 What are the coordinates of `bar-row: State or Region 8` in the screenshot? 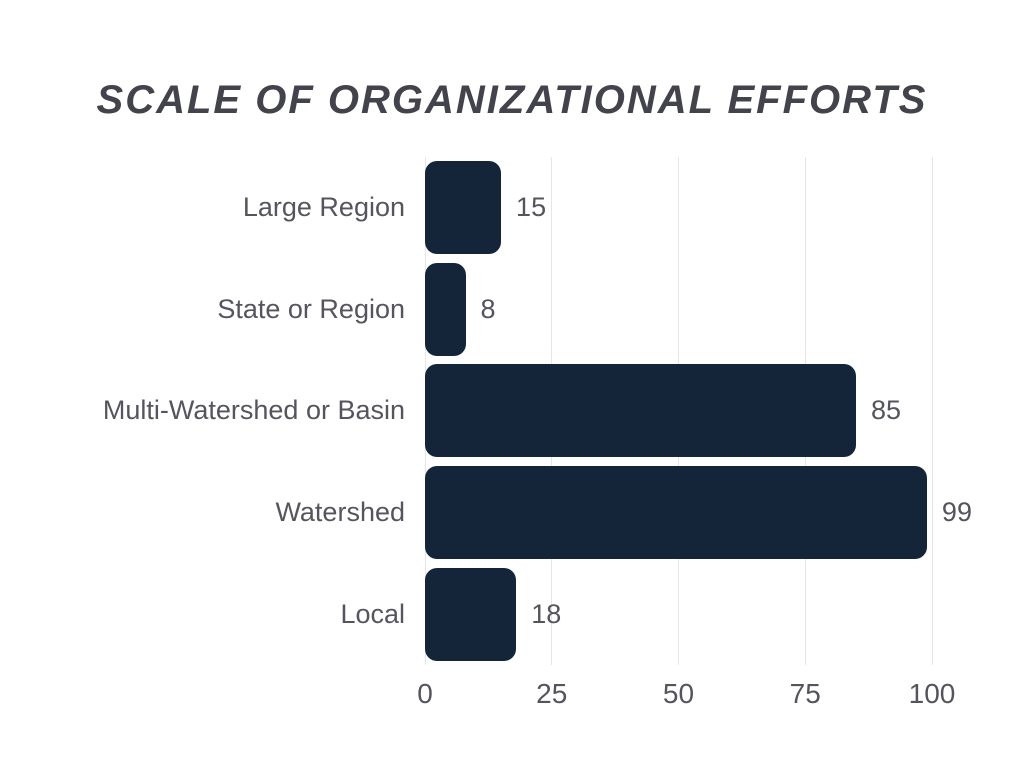 It's located at (574, 310).